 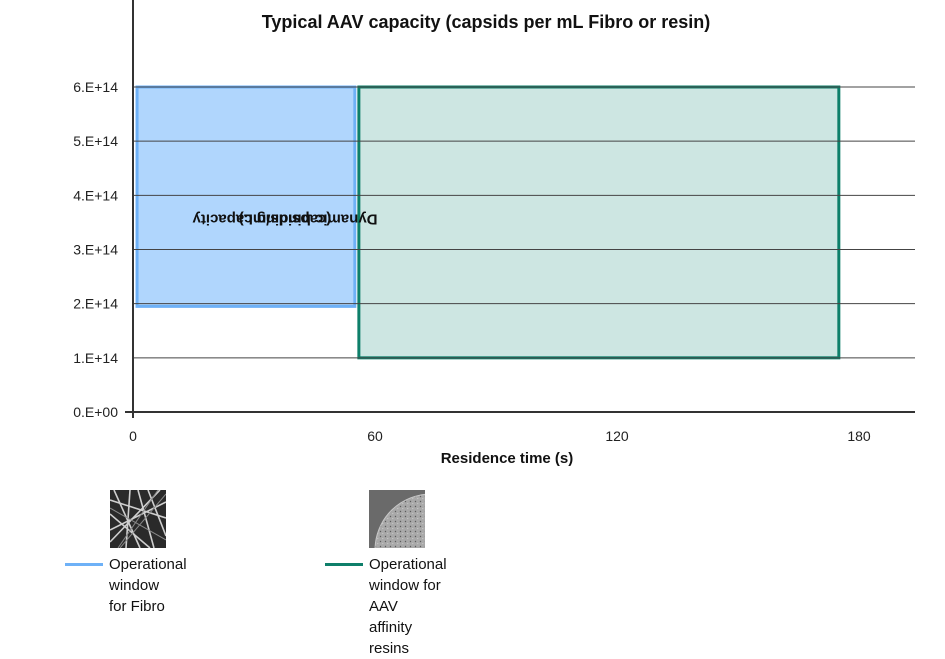 I want to click on legend-swatch-resin, so click(x=344, y=564).